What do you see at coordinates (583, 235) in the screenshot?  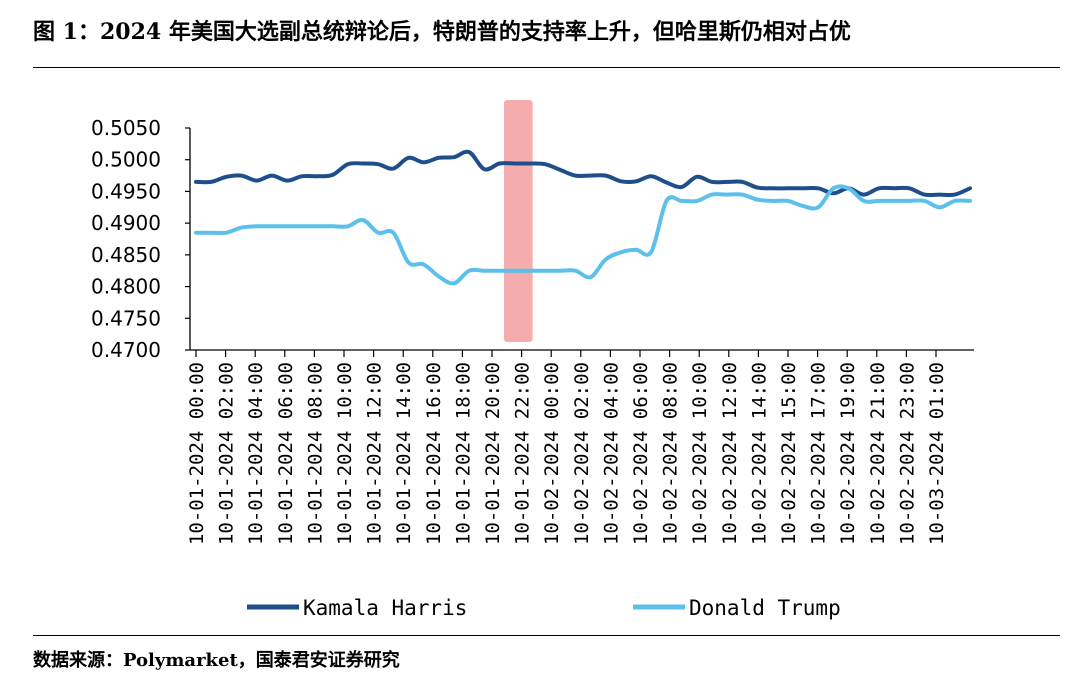 I see `series-line-donald-trump` at bounding box center [583, 235].